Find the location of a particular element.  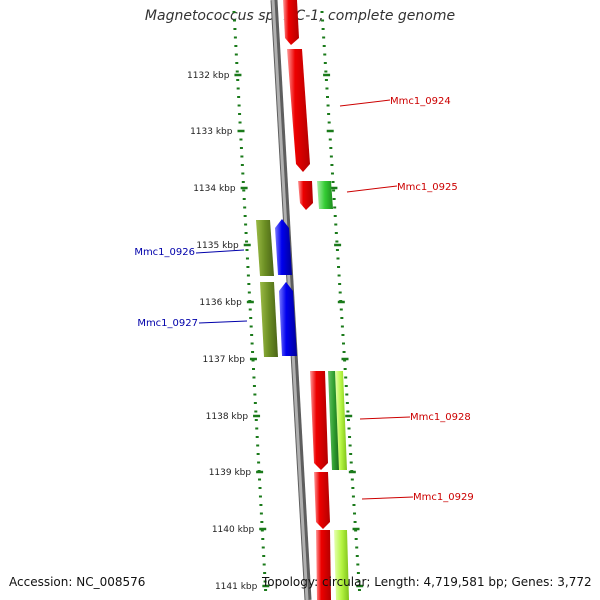

scale-tick-label: 1138 kbp is located at coordinates (227, 417).